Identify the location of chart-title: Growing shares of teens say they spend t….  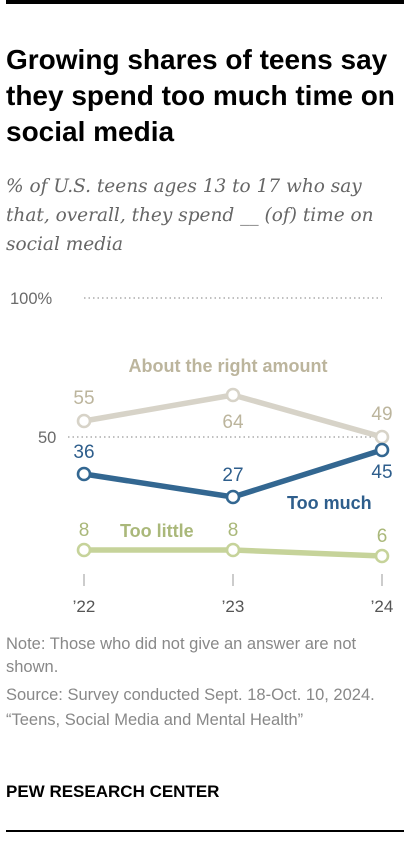
(200, 95).